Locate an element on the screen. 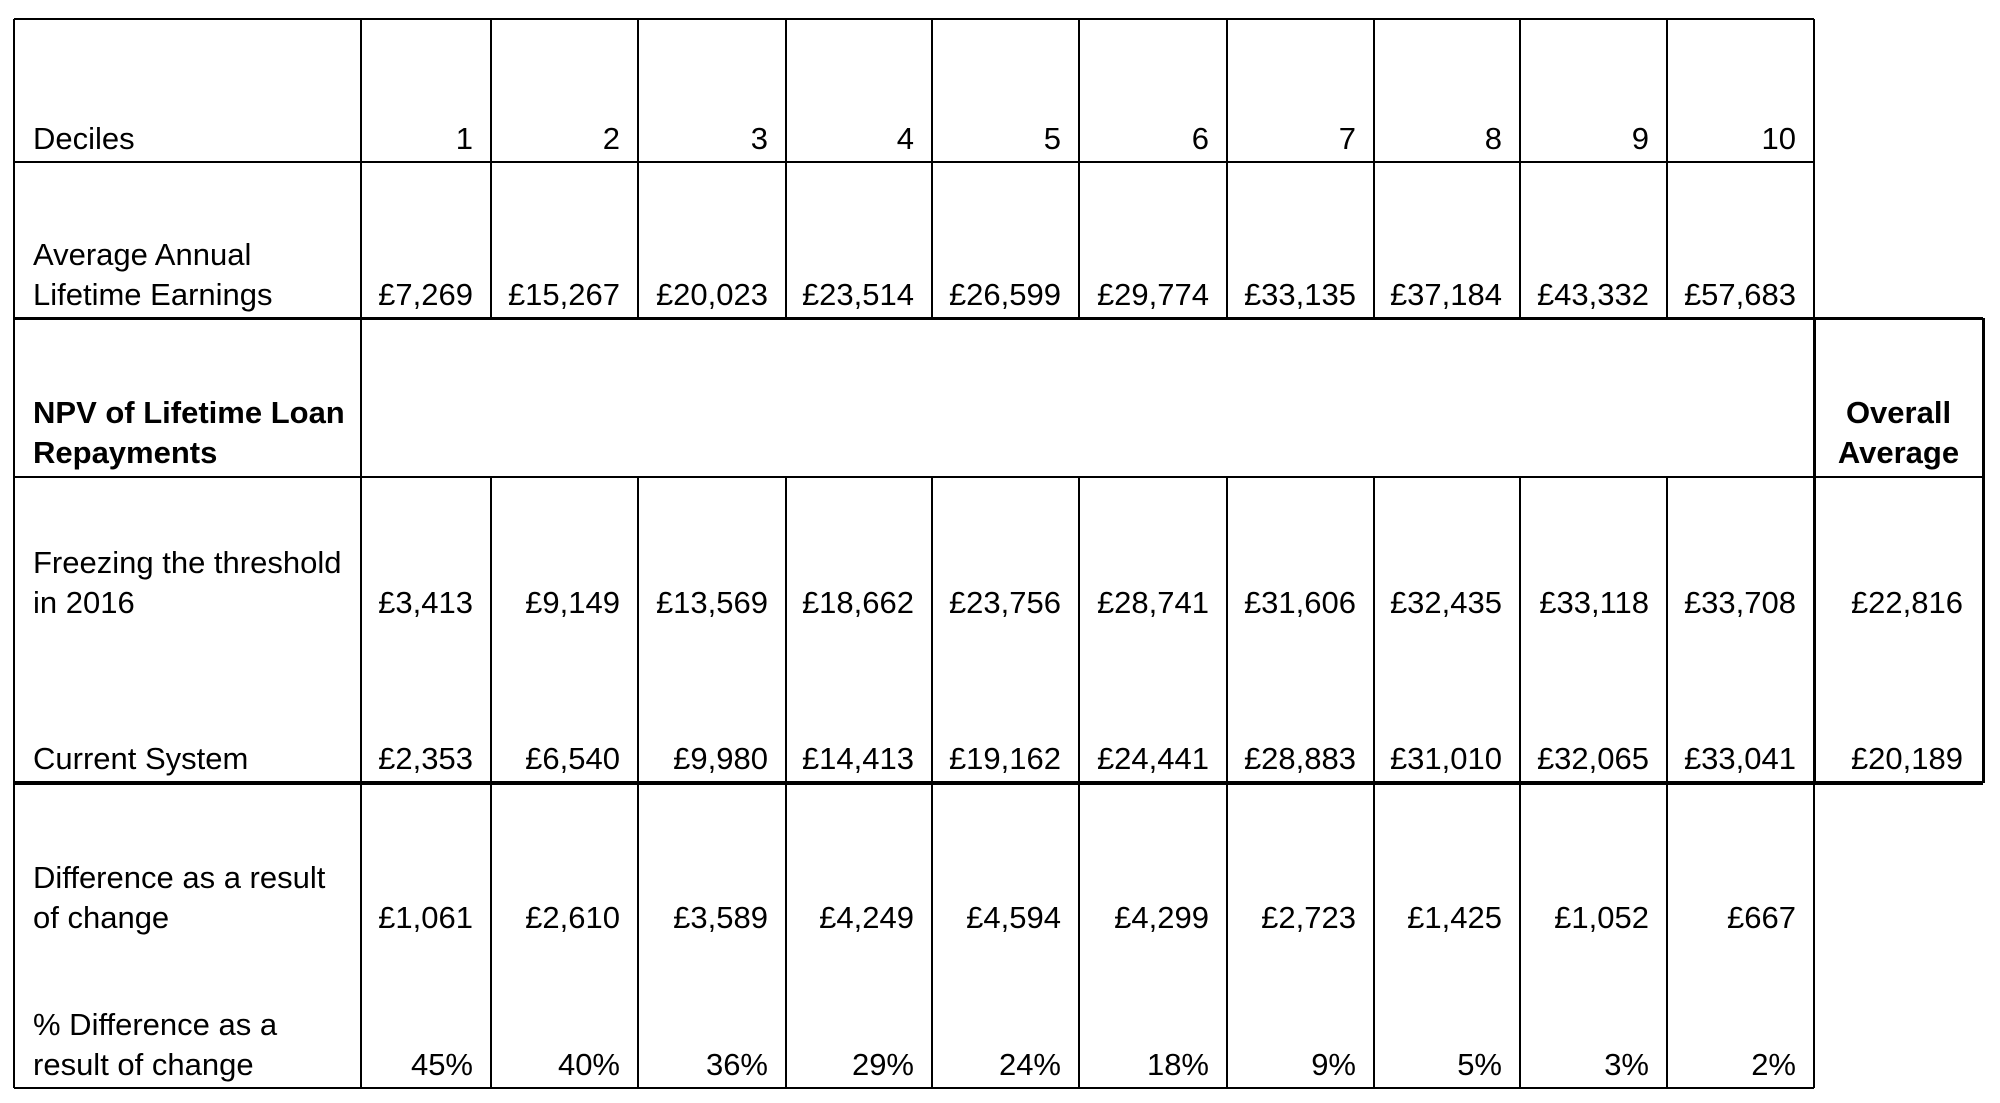 The image size is (2000, 1103). pct-difference-value: 5% is located at coordinates (1479, 1064).